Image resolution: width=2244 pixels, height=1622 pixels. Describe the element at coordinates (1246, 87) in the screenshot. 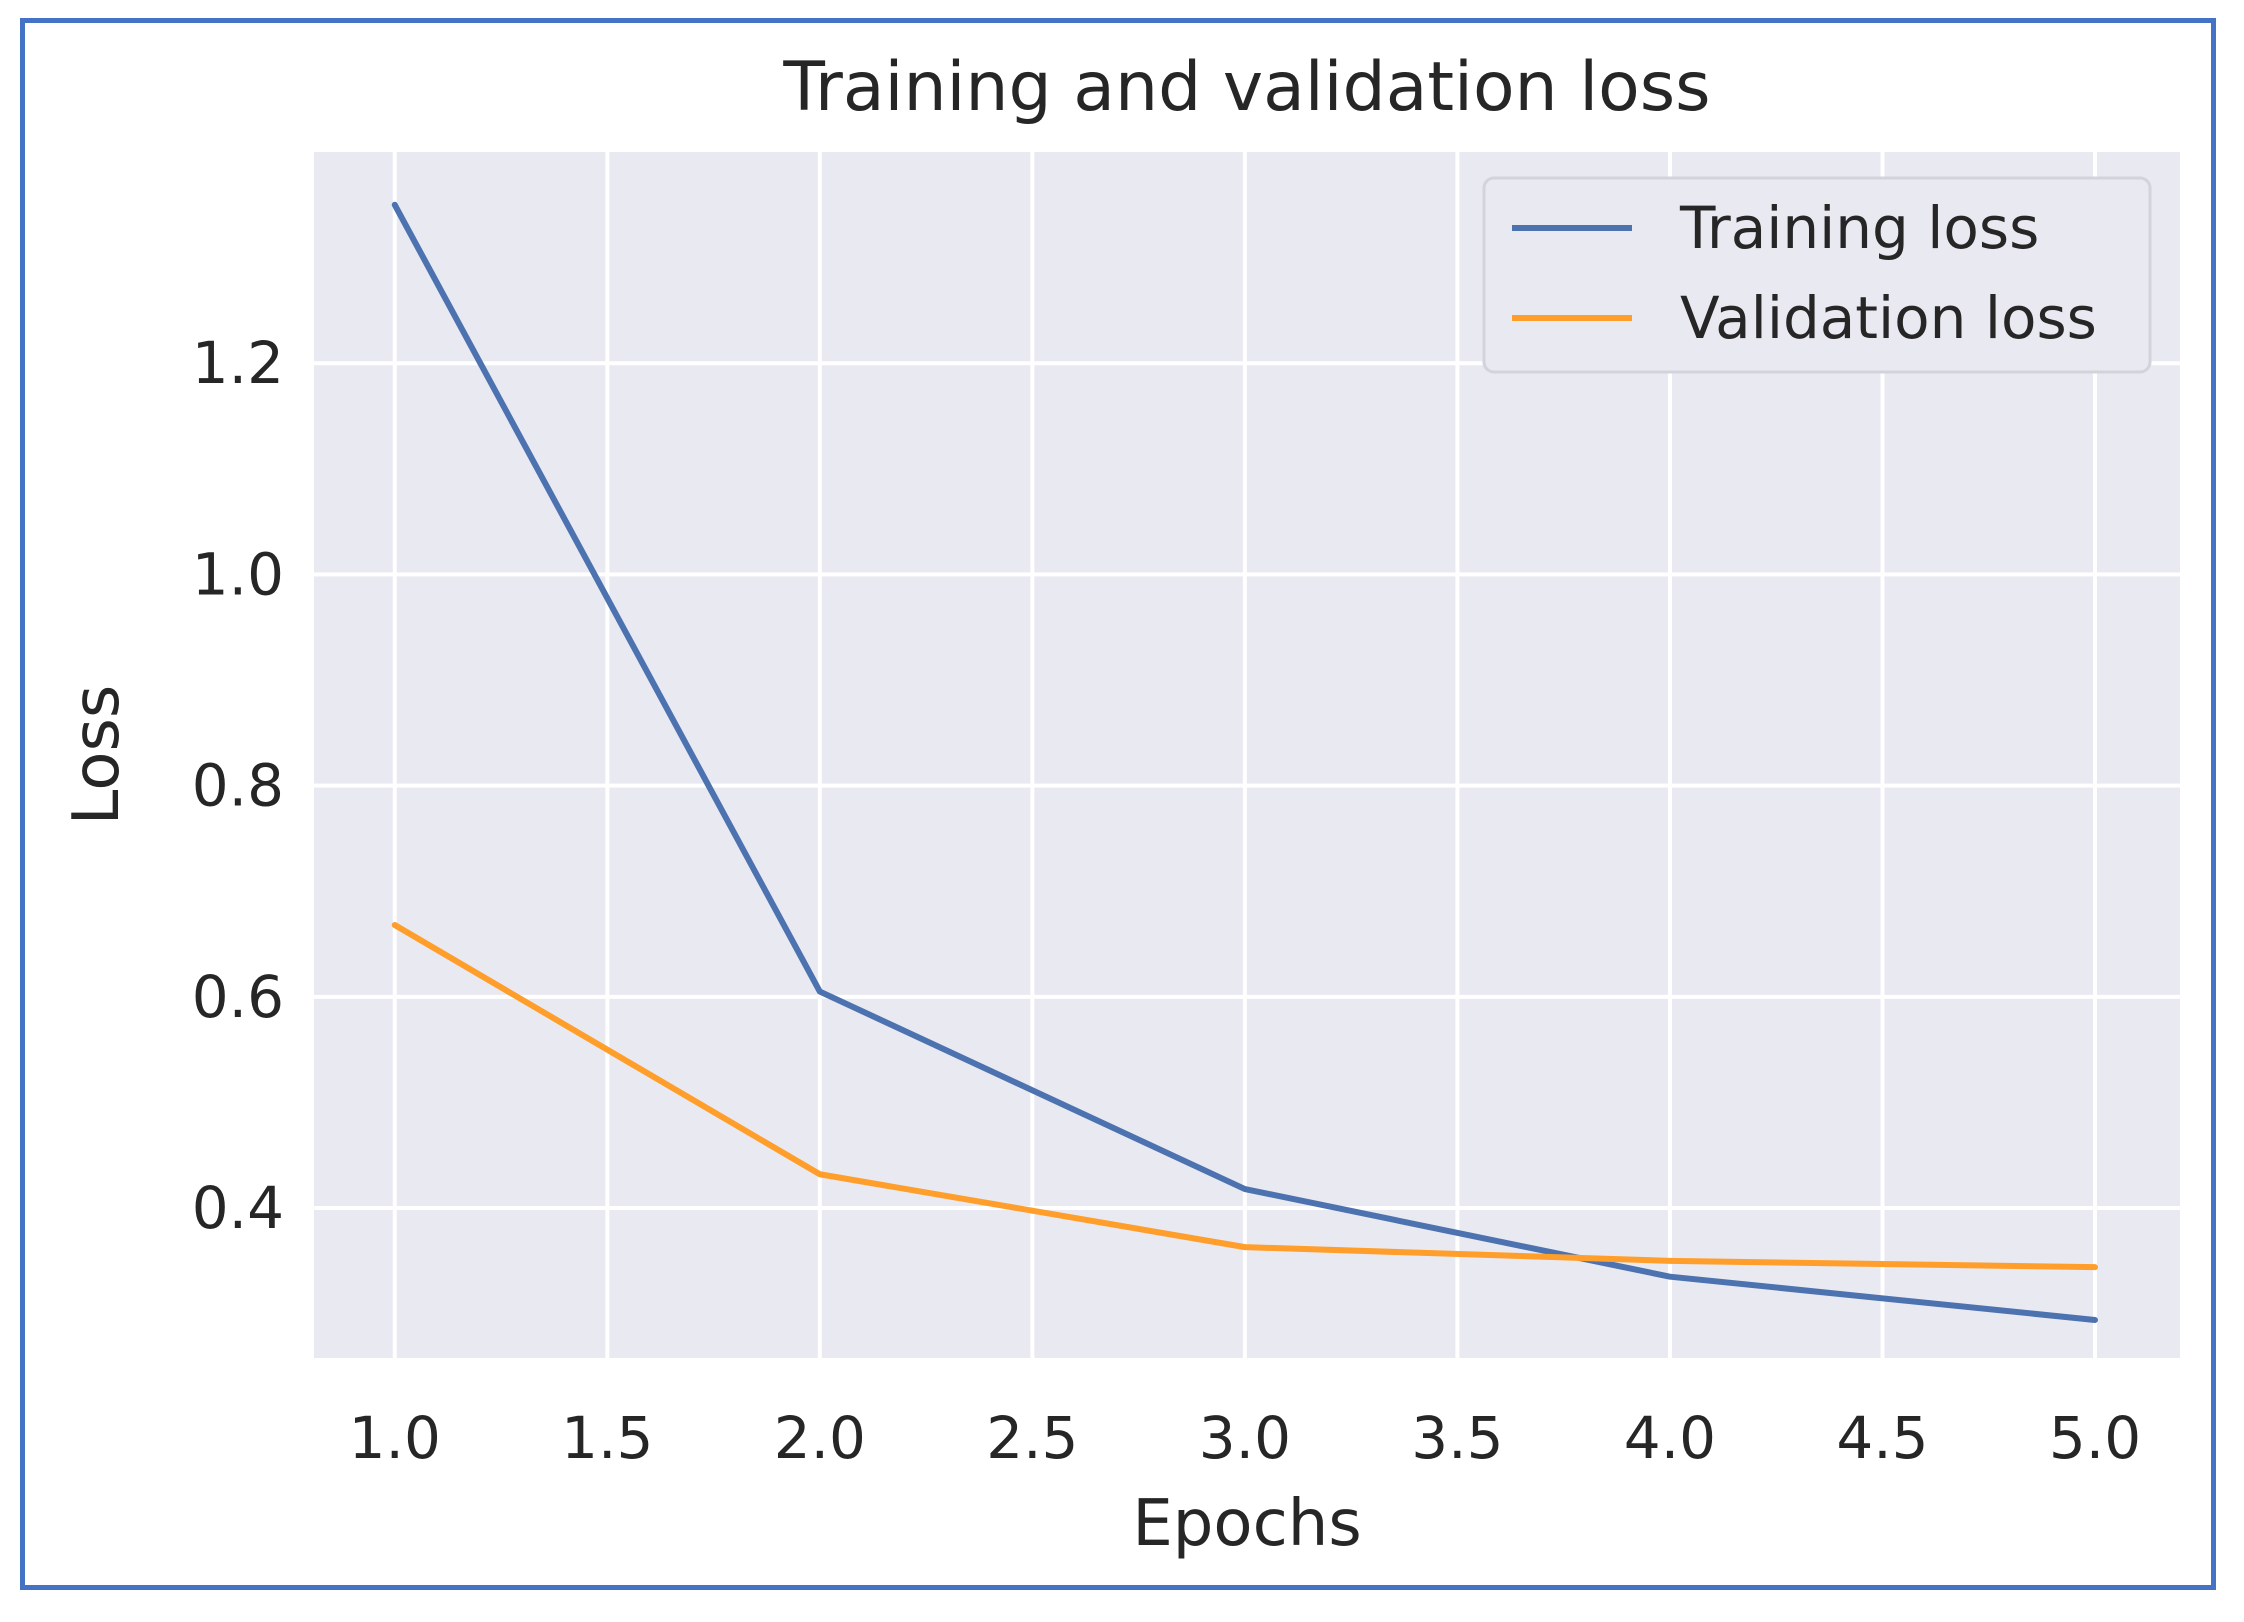

I see `chart-title: Training and validation loss` at that location.